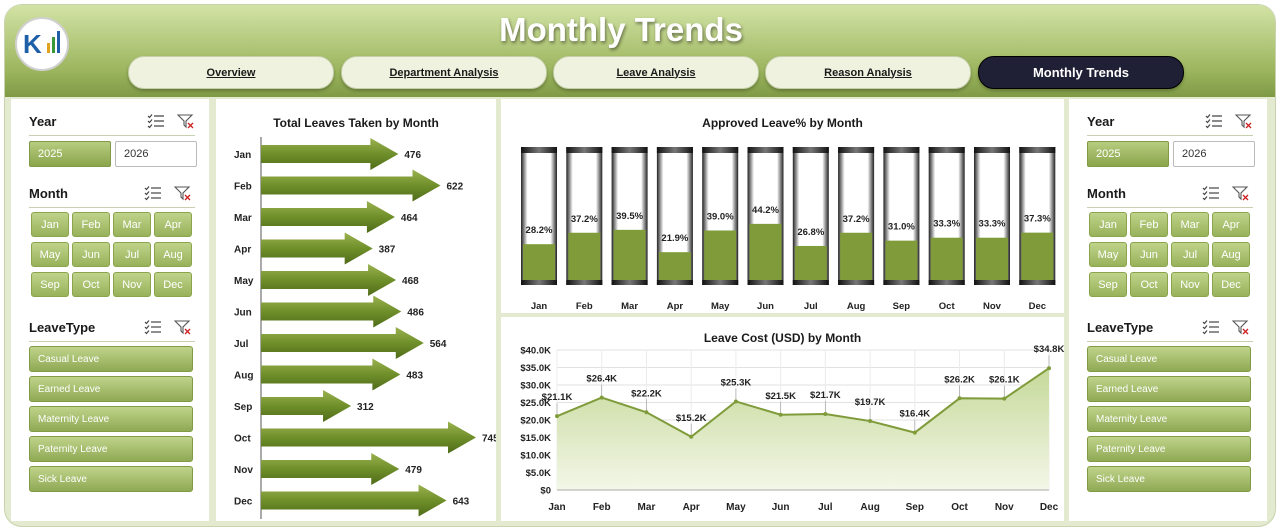 The height and width of the screenshot is (531, 1280). What do you see at coordinates (557, 416) in the screenshot?
I see `cost-point-jan` at bounding box center [557, 416].